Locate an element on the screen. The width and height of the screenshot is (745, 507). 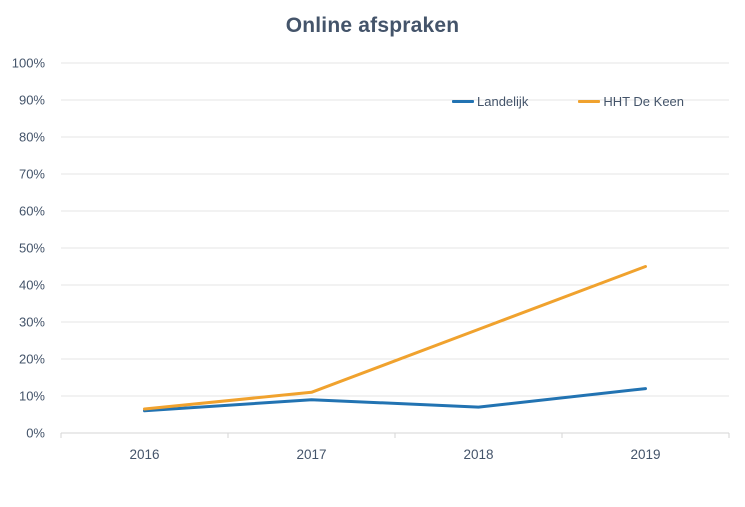
legend-item-hht-de-keen: HHT De Keen is located at coordinates (631, 101).